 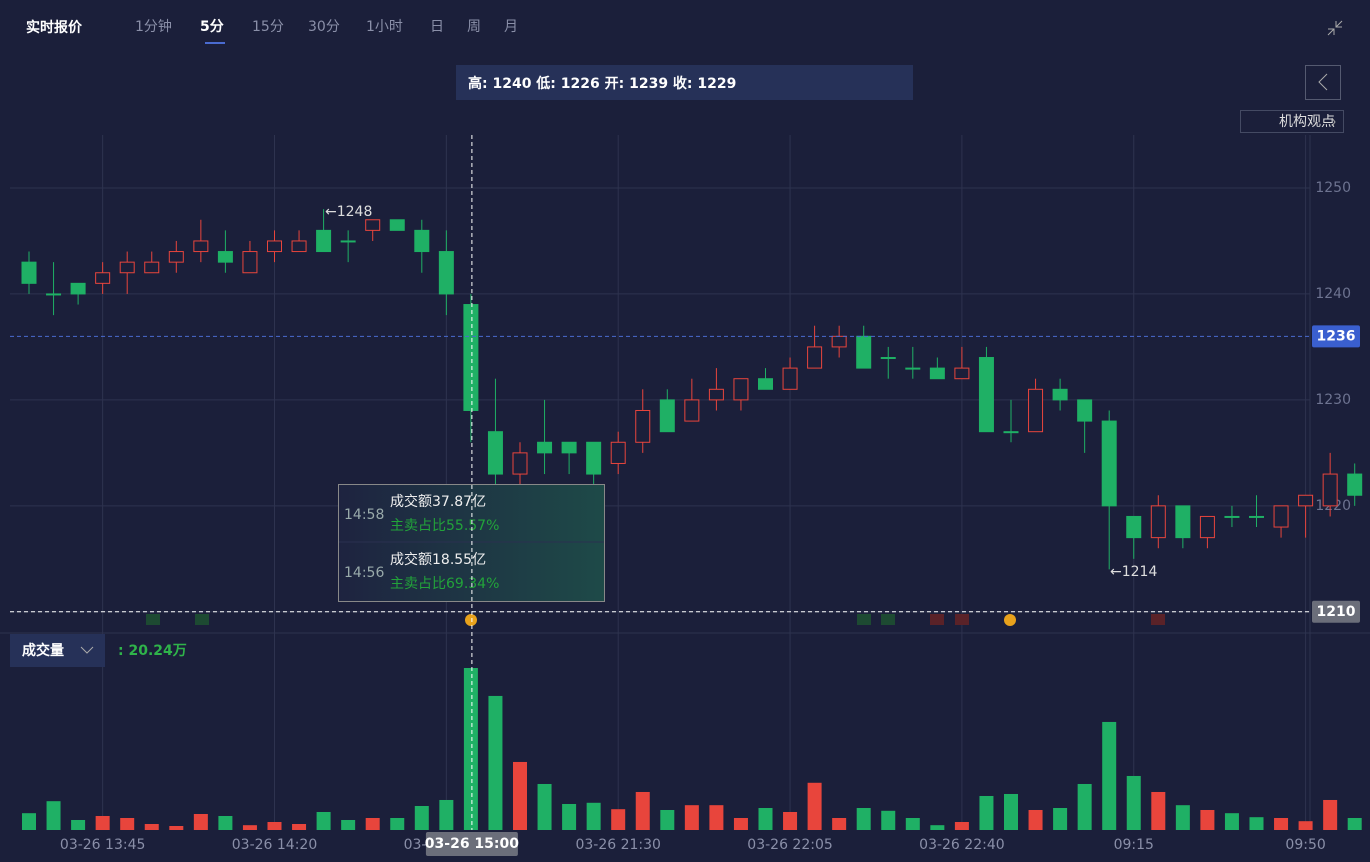 What do you see at coordinates (789, 845) in the screenshot?
I see `x-tick-label: 03-26 22:05` at bounding box center [789, 845].